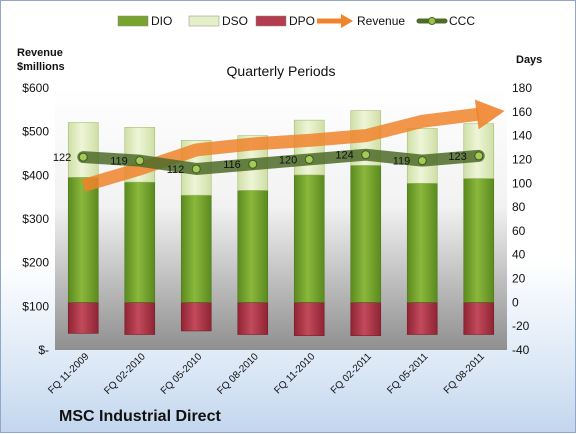 This screenshot has width=576, height=434. What do you see at coordinates (489, 114) in the screenshot?
I see `revenue-arrowhead` at bounding box center [489, 114].